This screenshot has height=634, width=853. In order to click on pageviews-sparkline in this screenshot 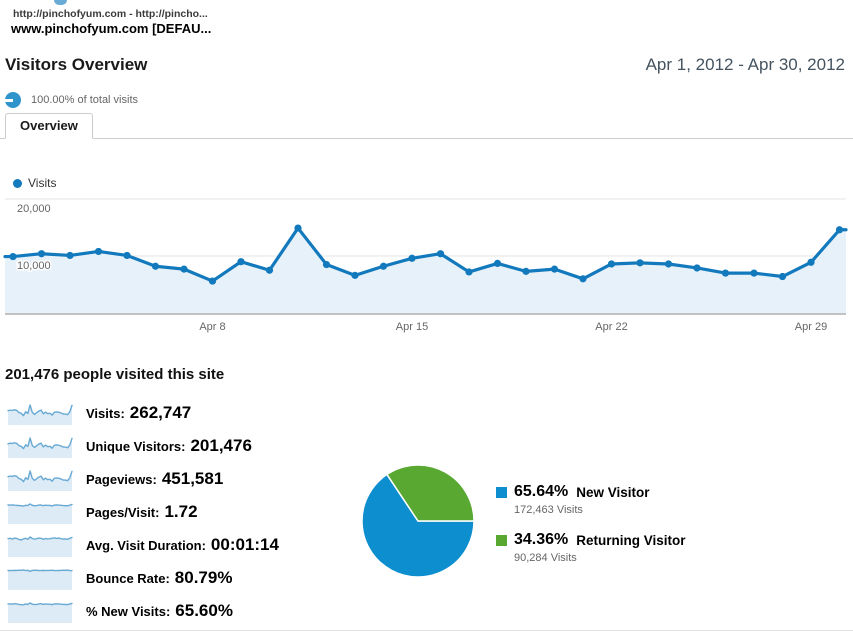, I will do `click(40, 480)`.